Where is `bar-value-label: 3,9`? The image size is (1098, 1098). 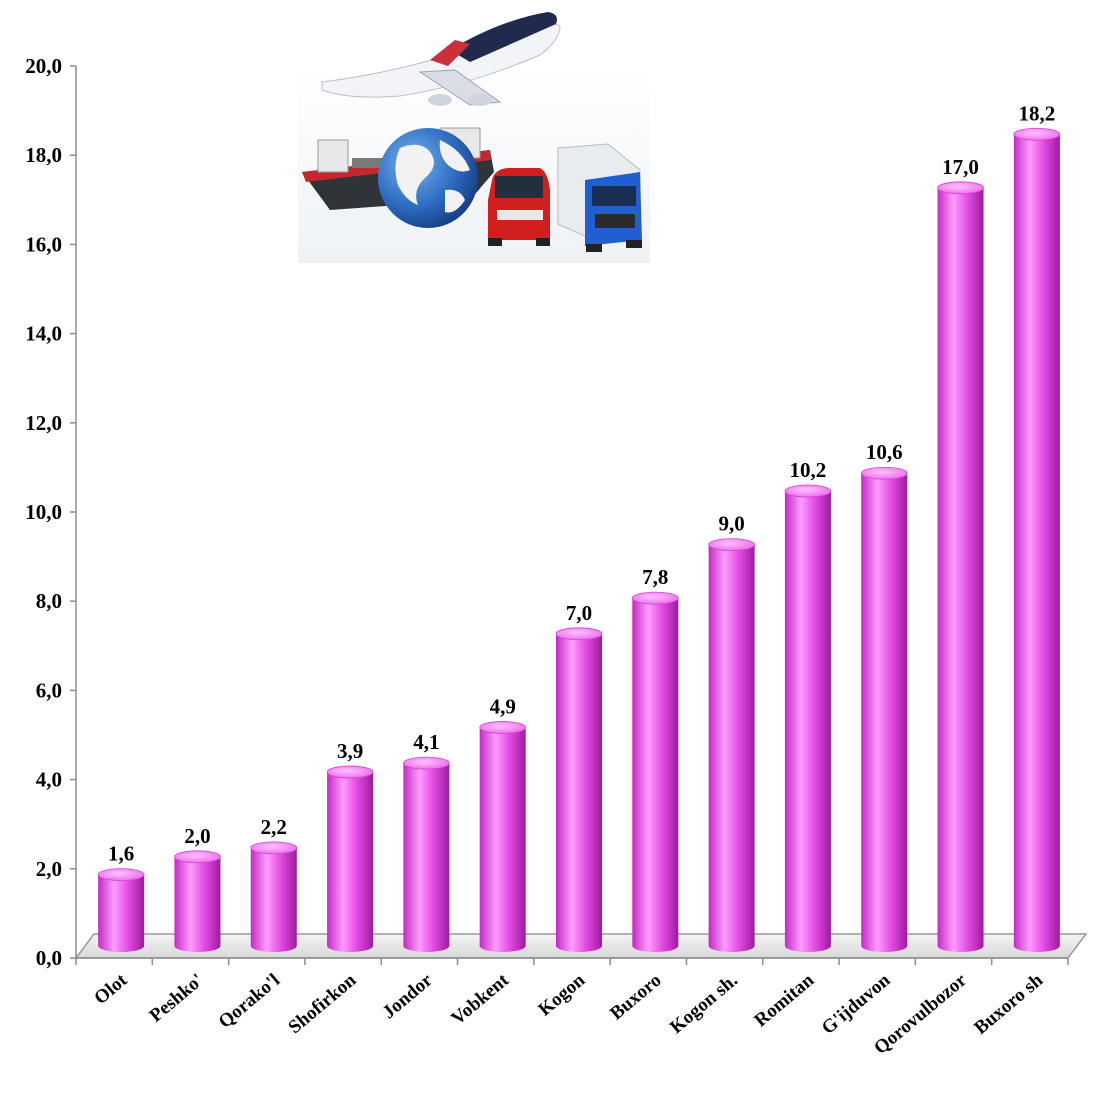
bar-value-label: 3,9 is located at coordinates (350, 751).